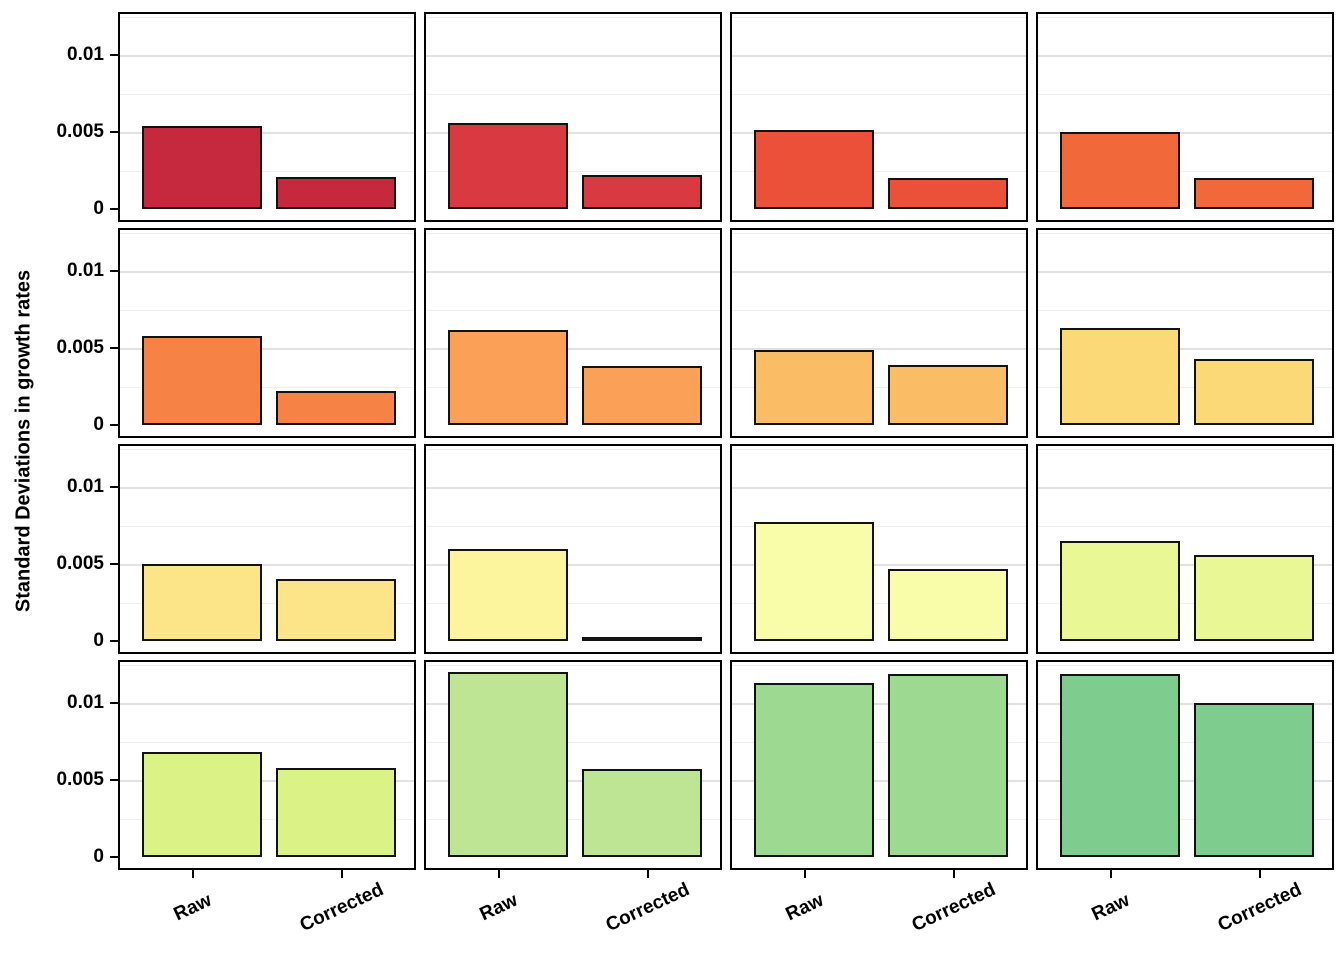 Image resolution: width=1344 pixels, height=960 pixels. Describe the element at coordinates (1185, 549) in the screenshot. I see `facet-panel-r3c4` at that location.